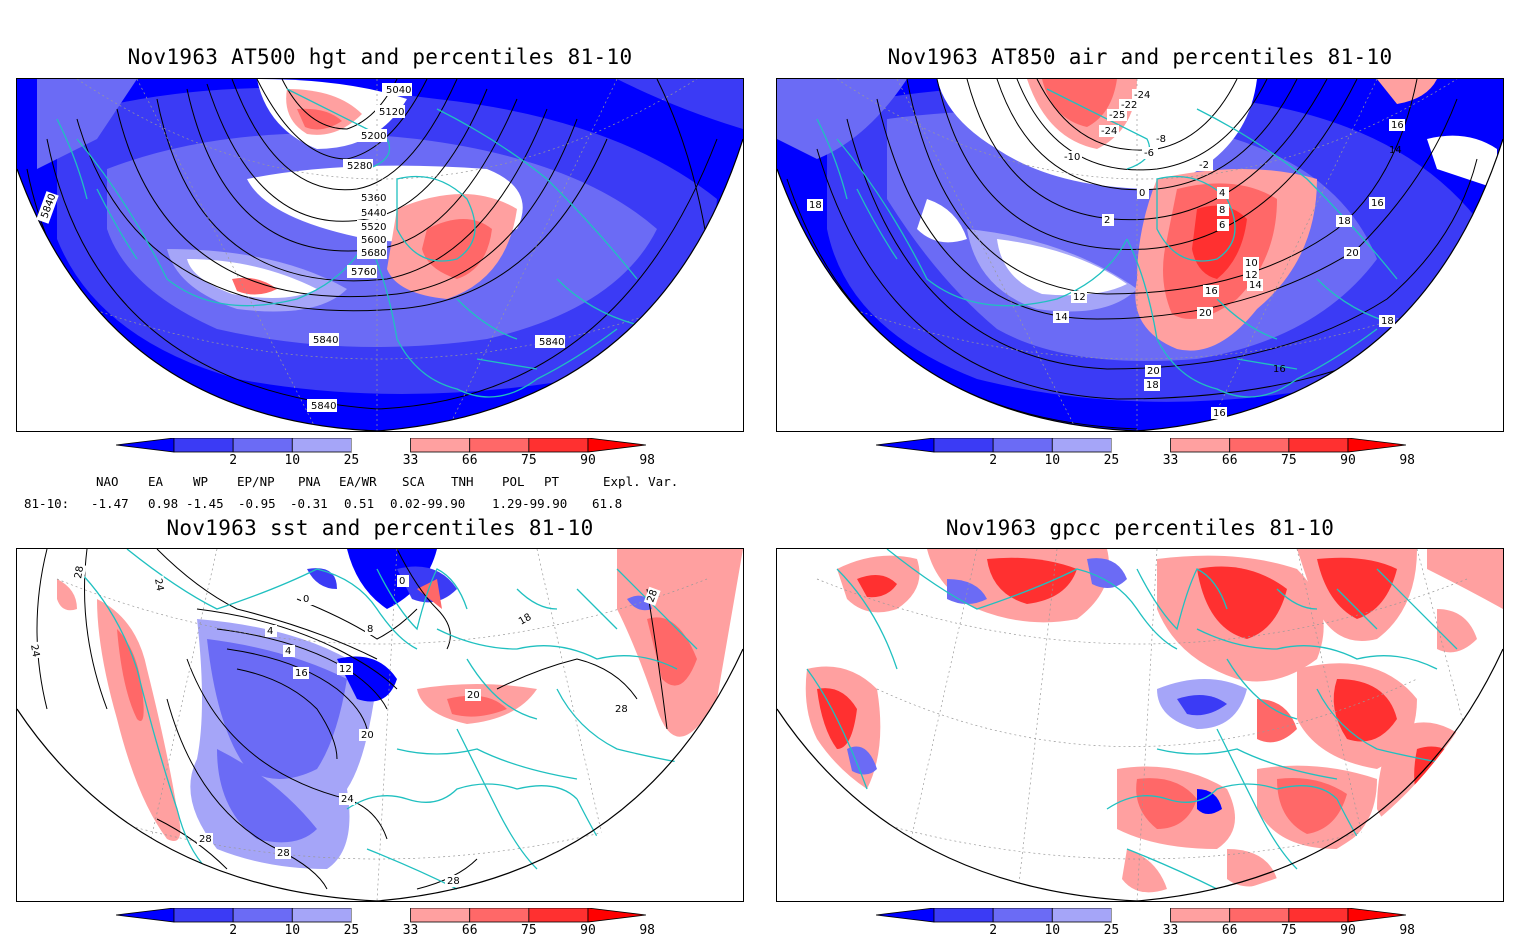  I want to click on panel-title-p2: Nov1963 AT850 air and percentiles 81-10, so click(1140, 57).